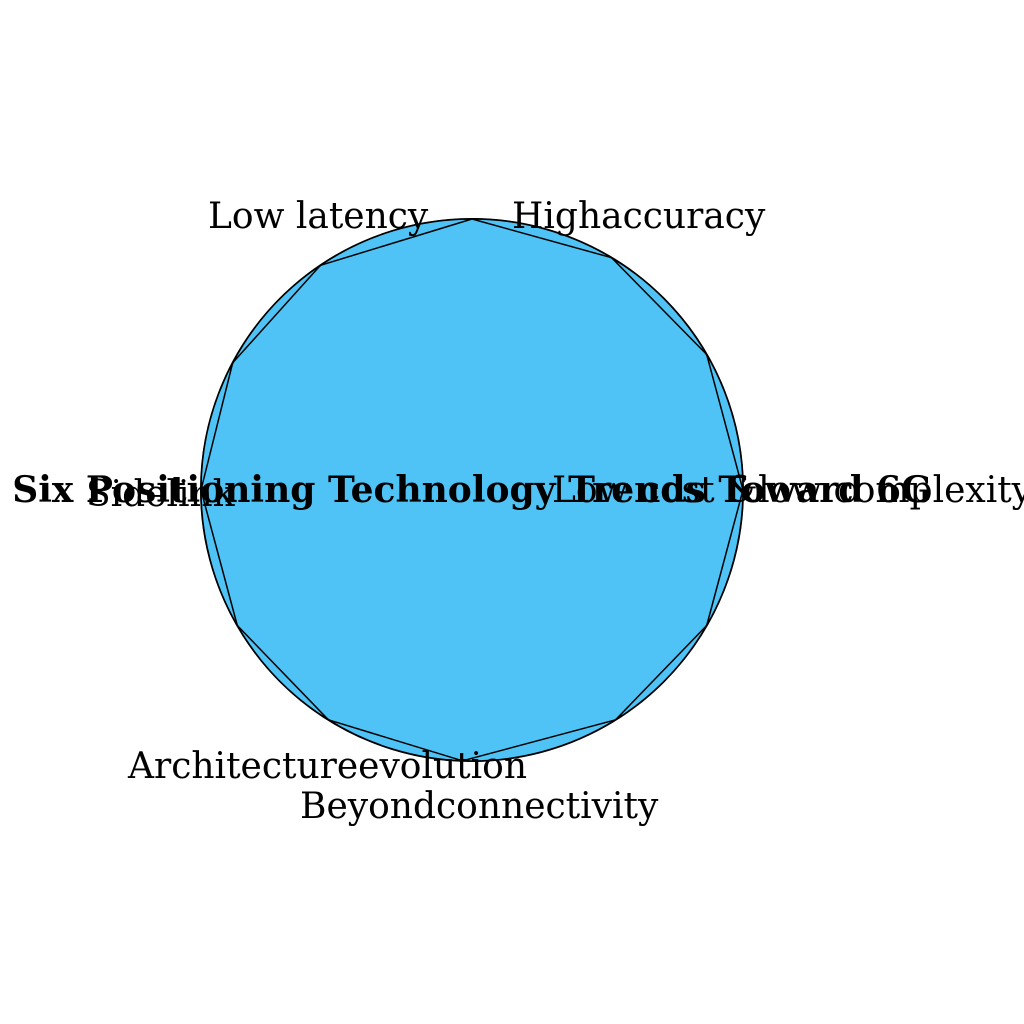  What do you see at coordinates (639, 216) in the screenshot?
I see `trend-label-high-accuracy: Highaccuracy` at bounding box center [639, 216].